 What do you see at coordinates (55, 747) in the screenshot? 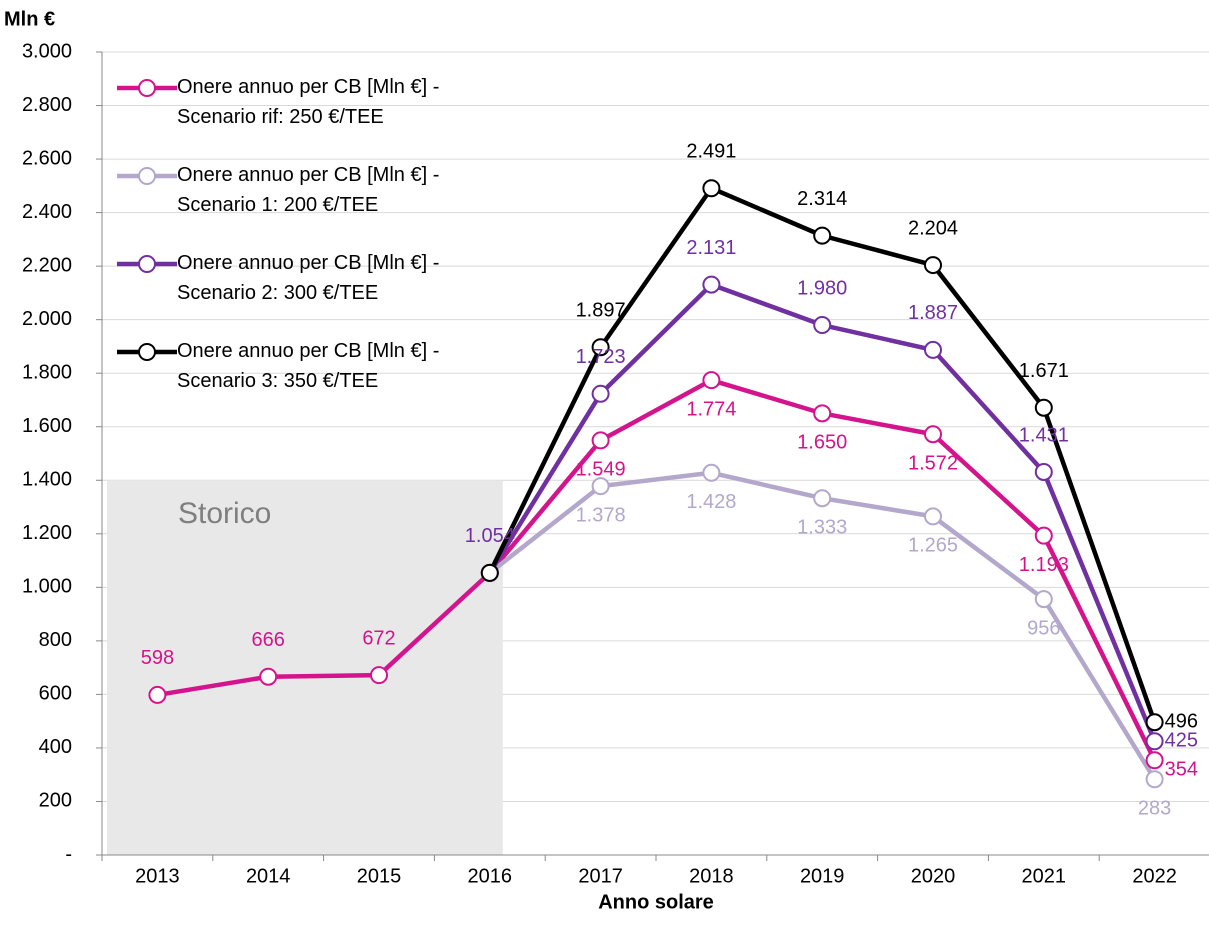
I see `y-tick-label: 400` at bounding box center [55, 747].